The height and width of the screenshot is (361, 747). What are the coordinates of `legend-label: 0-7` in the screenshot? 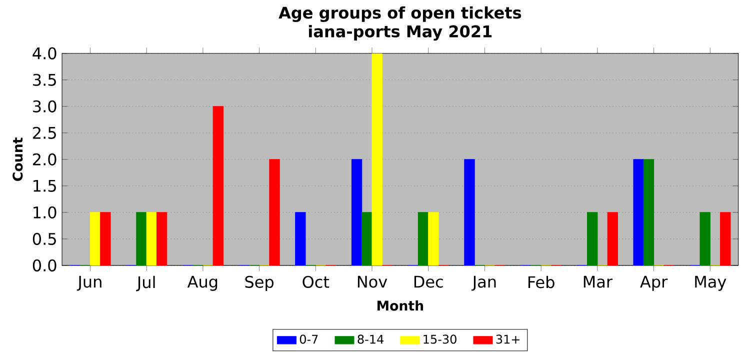 It's located at (309, 339).